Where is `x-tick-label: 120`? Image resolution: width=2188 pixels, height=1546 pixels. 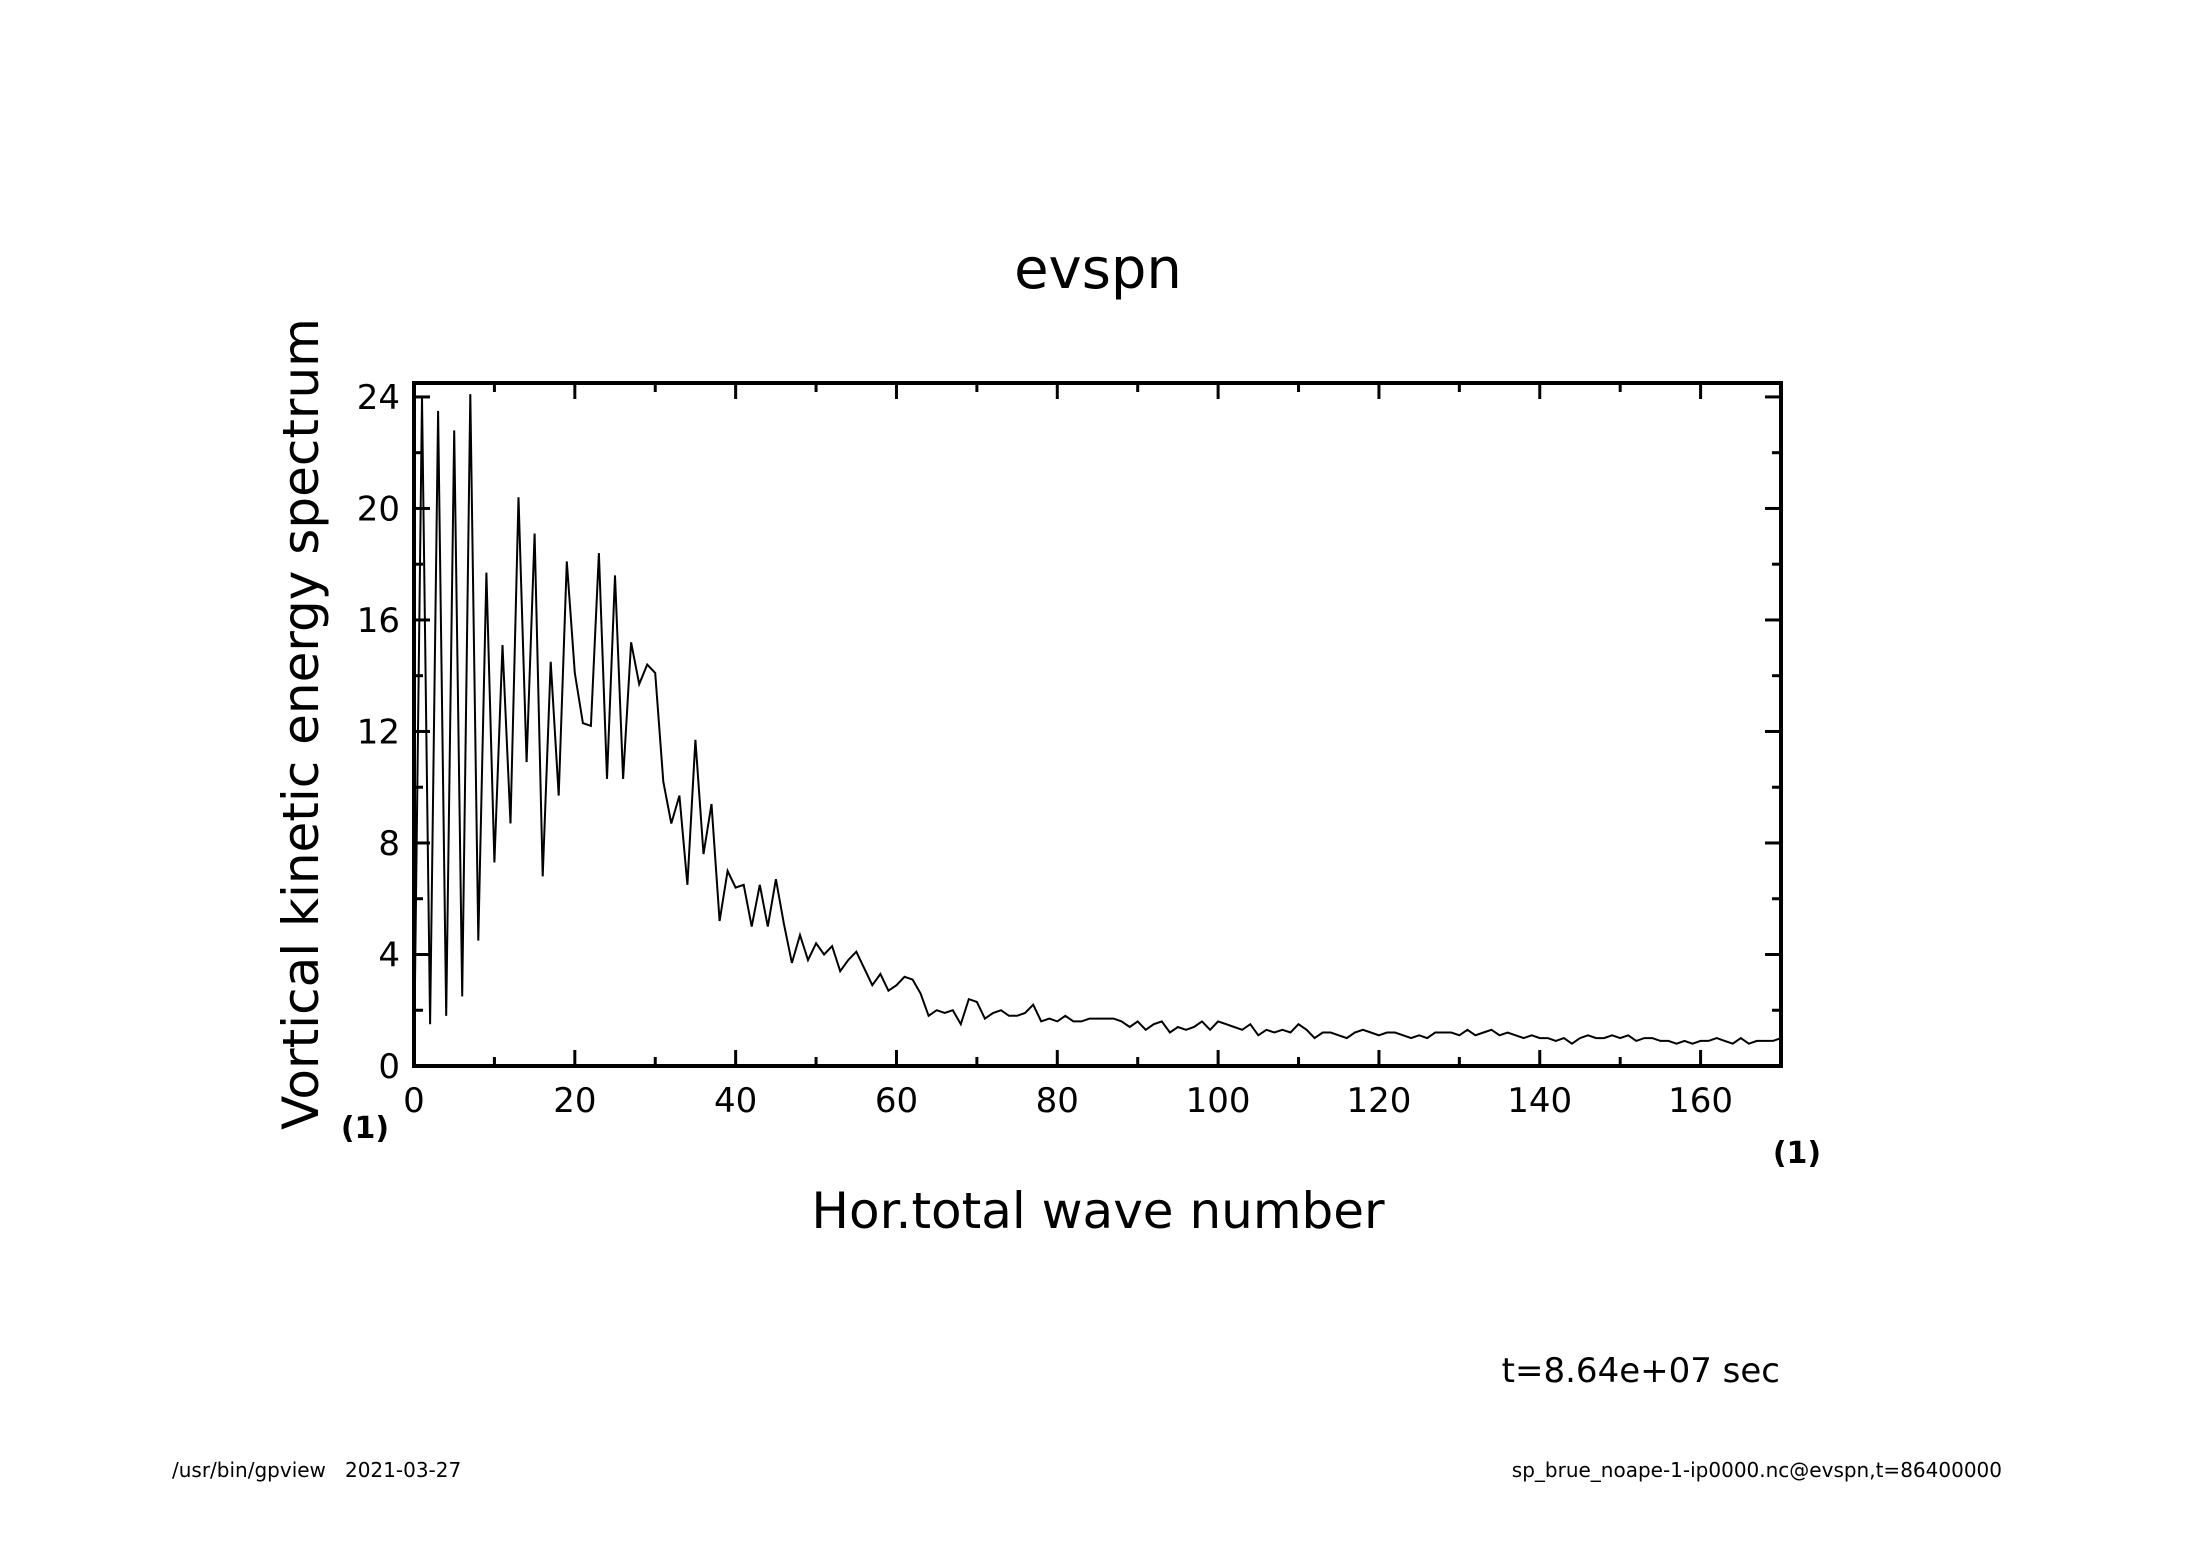
x-tick-label: 120 is located at coordinates (1378, 1101).